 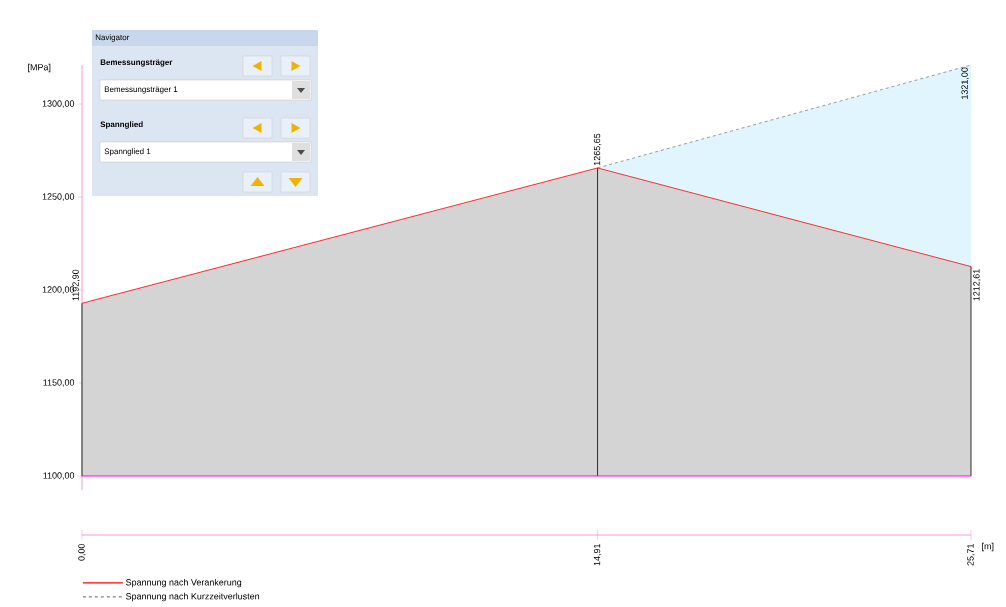 I want to click on x-tick-label: 14,91, so click(x=597, y=554).